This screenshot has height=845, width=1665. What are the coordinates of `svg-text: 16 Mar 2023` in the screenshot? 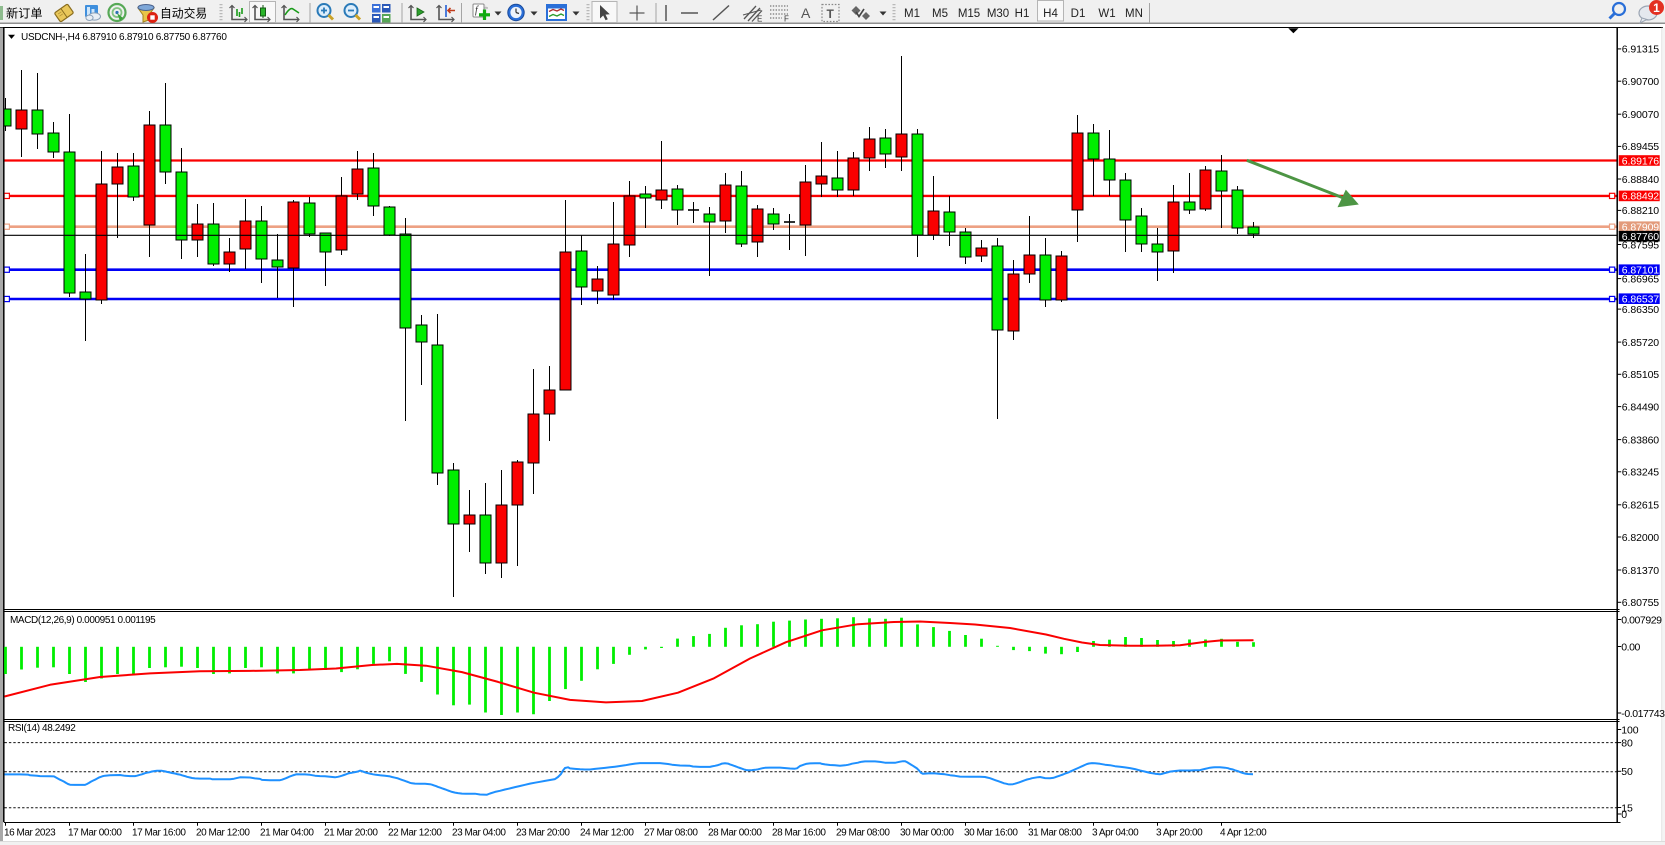 It's located at (30, 833).